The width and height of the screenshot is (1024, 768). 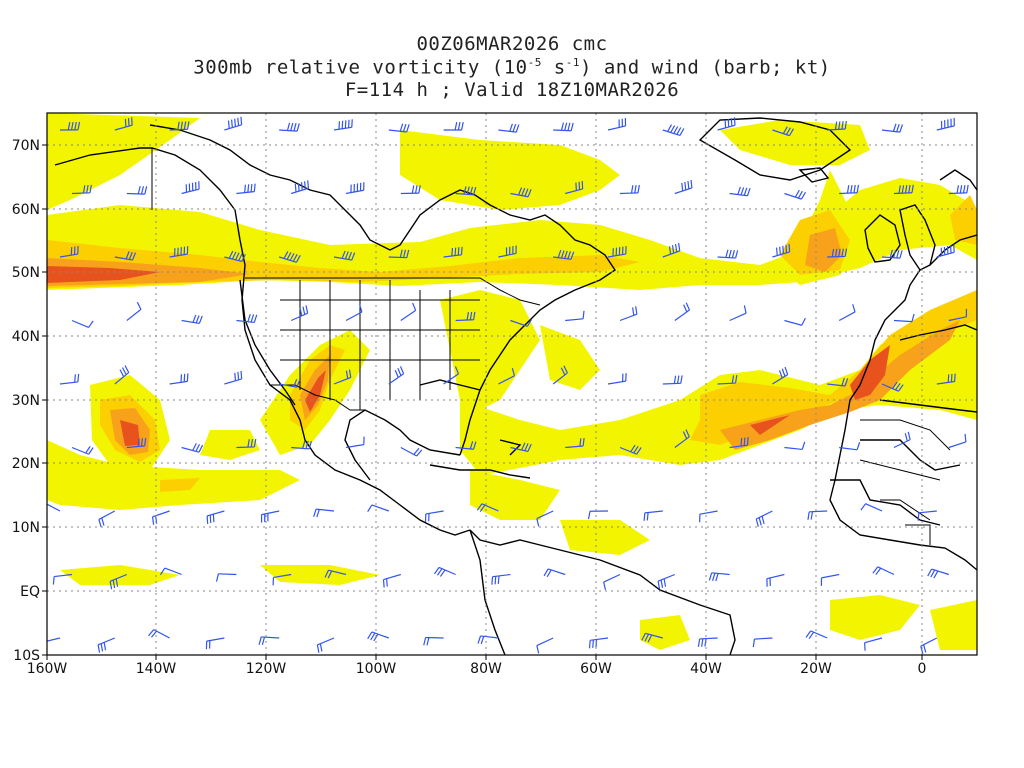 I want to click on title-exponent-2: -1, so click(x=572, y=62).